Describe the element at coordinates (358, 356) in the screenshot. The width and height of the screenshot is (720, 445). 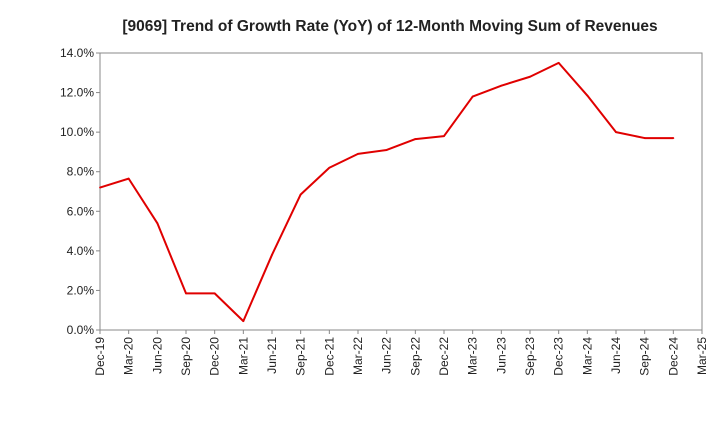
I see `x-tick-label: Mar-22` at that location.